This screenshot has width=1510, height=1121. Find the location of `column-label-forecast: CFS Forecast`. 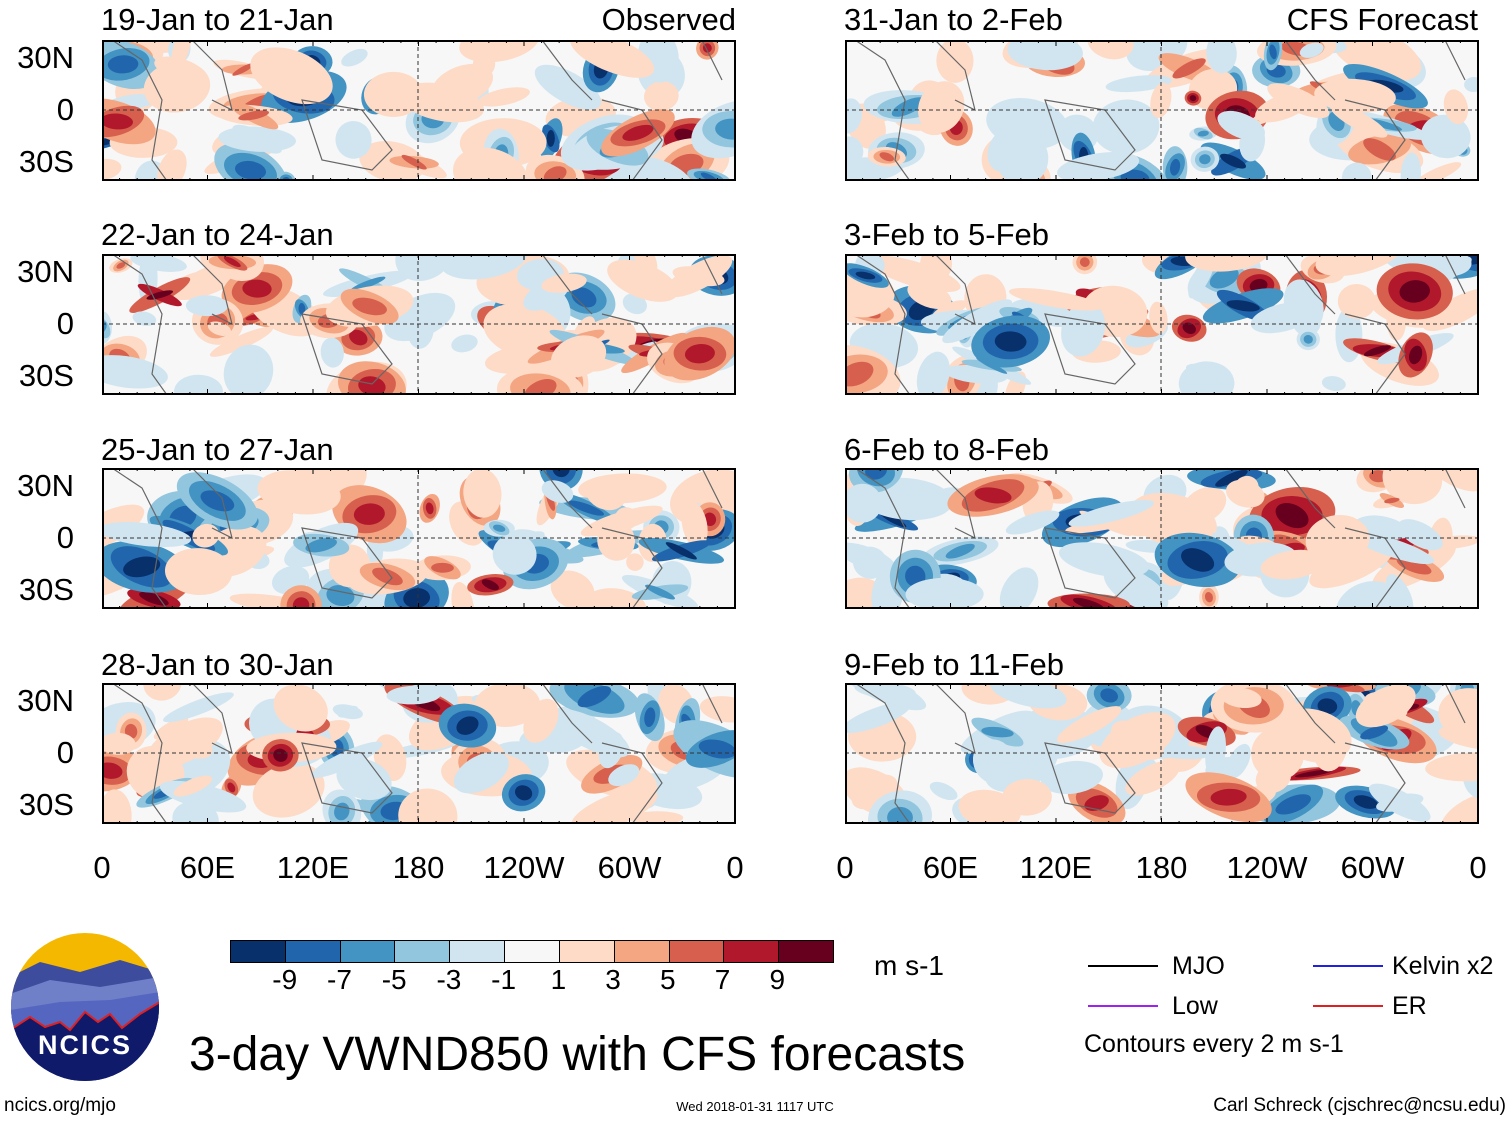

column-label-forecast: CFS Forecast is located at coordinates (1382, 19).